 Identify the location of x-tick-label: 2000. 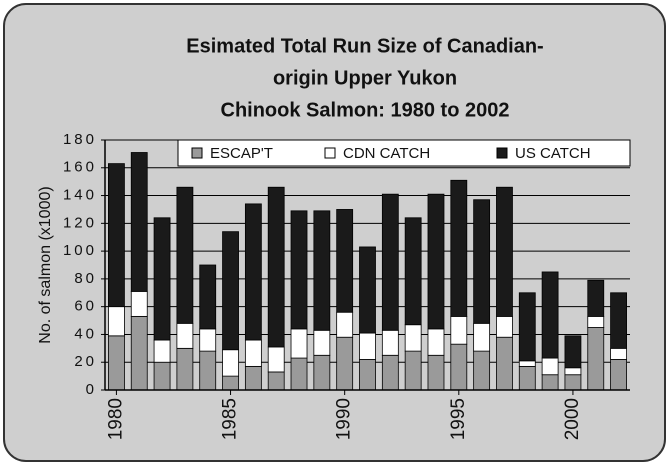
(572, 419).